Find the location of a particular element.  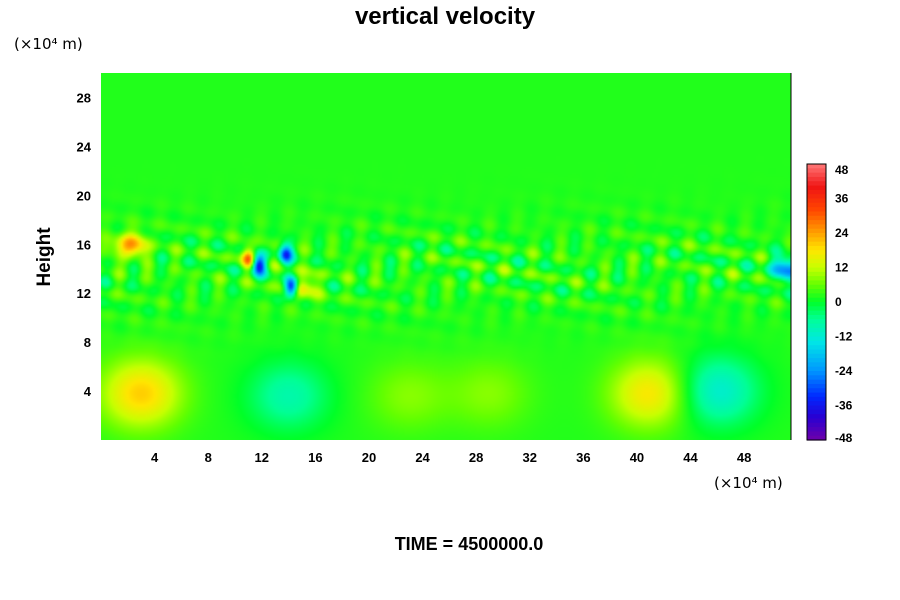

colorbar-tick-label: -12 is located at coordinates (844, 337).